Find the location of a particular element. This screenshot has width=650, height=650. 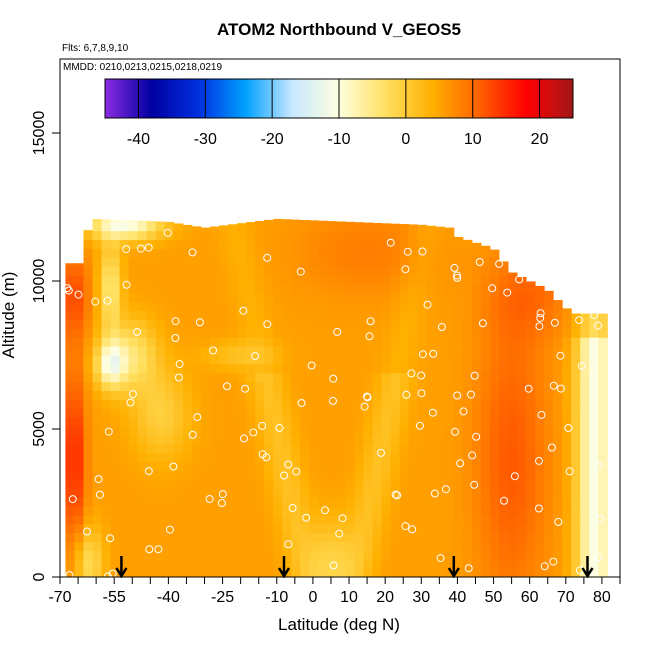

arrow-head is located at coordinates (453, 573).